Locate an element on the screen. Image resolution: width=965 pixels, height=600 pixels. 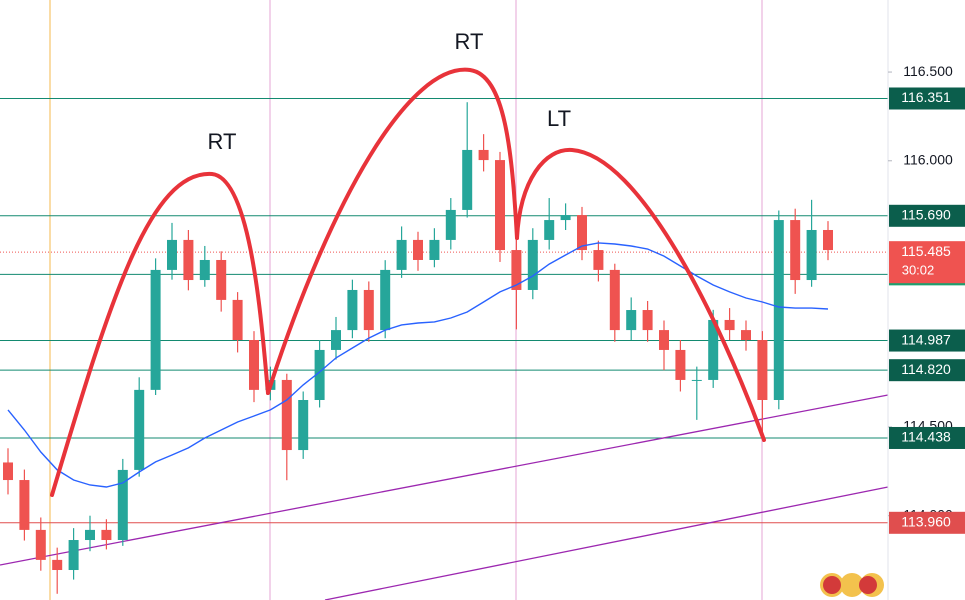
level-label: 113.960 is located at coordinates (926, 522).